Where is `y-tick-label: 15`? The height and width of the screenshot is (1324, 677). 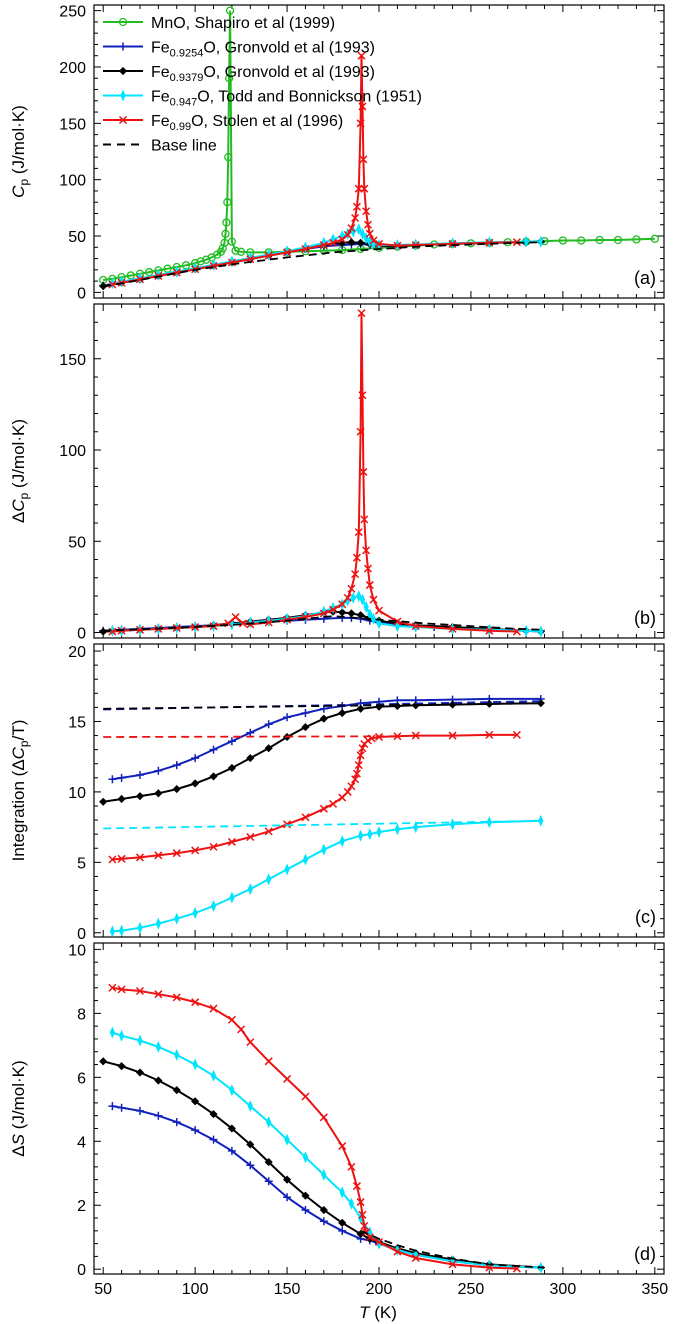 y-tick-label: 15 is located at coordinates (77, 722).